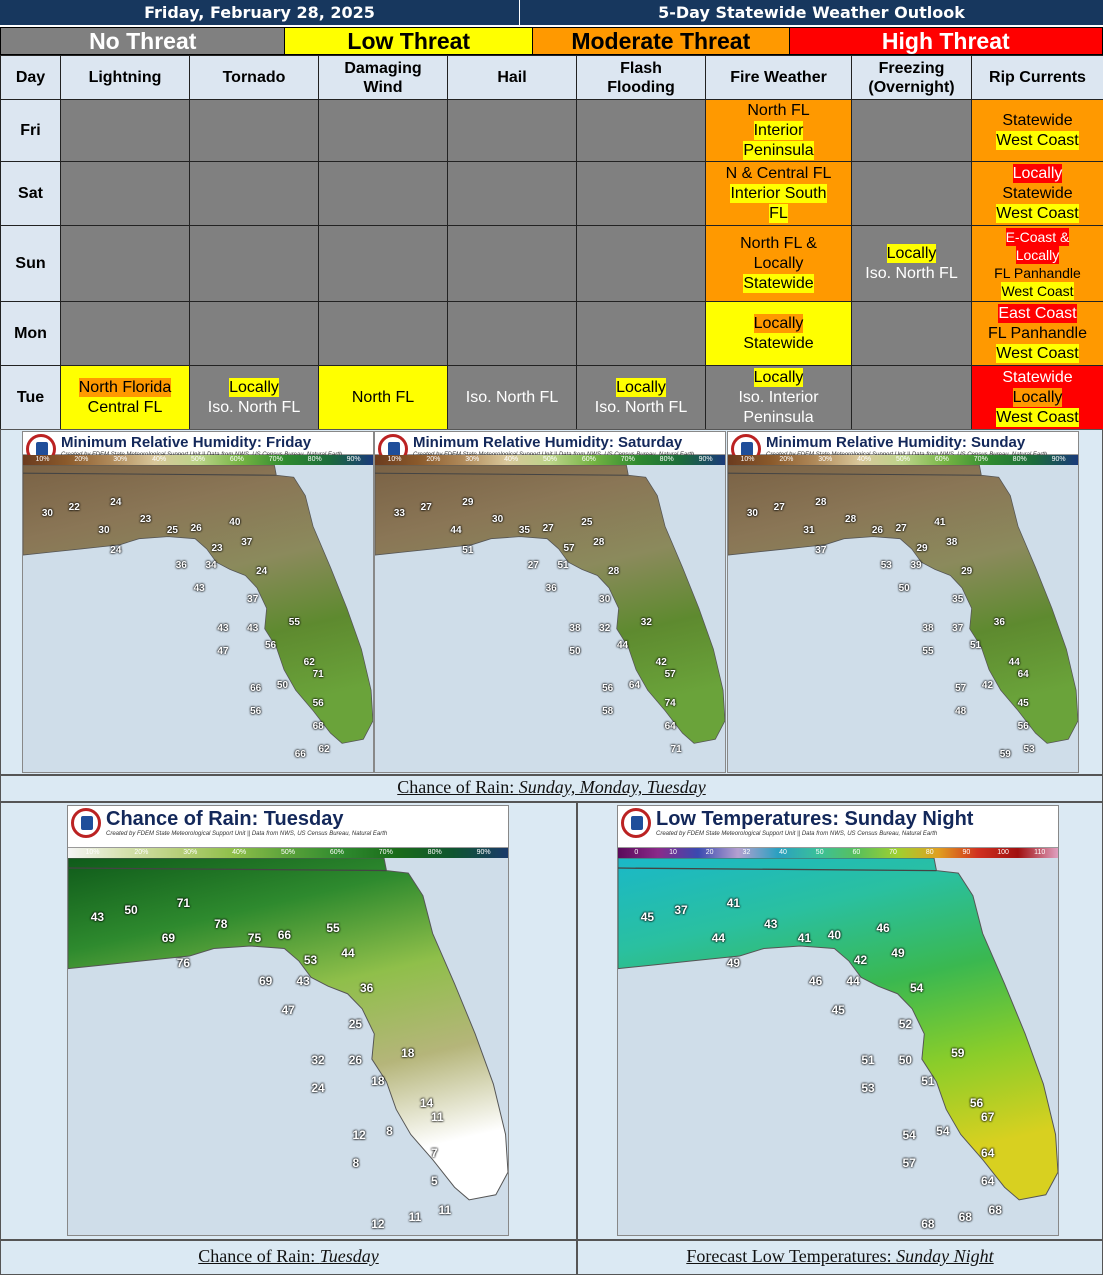  What do you see at coordinates (125, 407) in the screenshot?
I see `lightning-text: Central FL` at bounding box center [125, 407].